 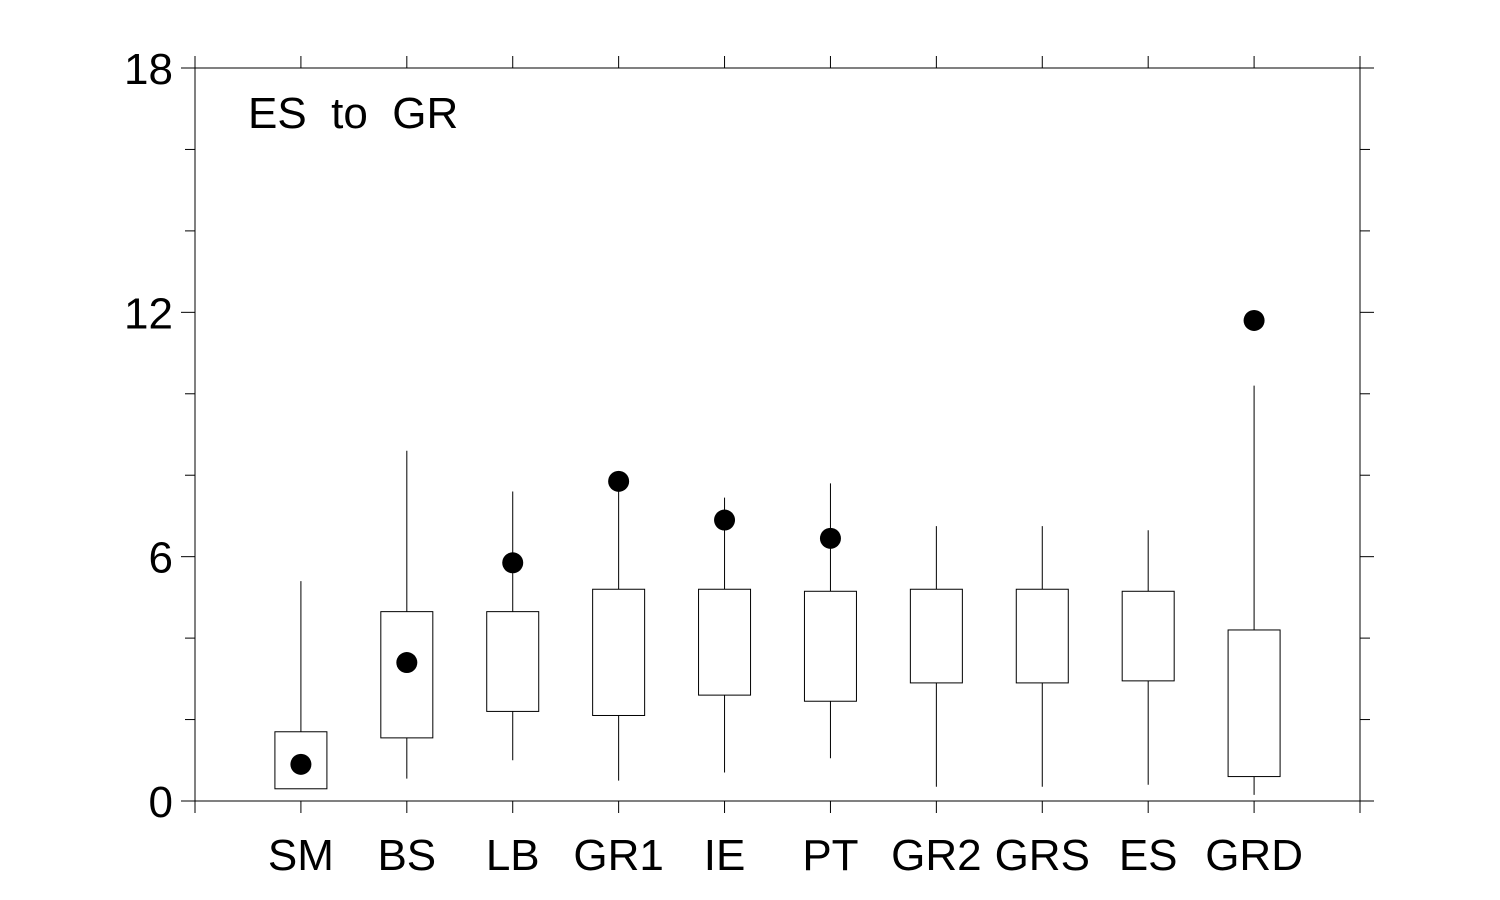 What do you see at coordinates (161, 802) in the screenshot?
I see `y-tick-label: 0` at bounding box center [161, 802].